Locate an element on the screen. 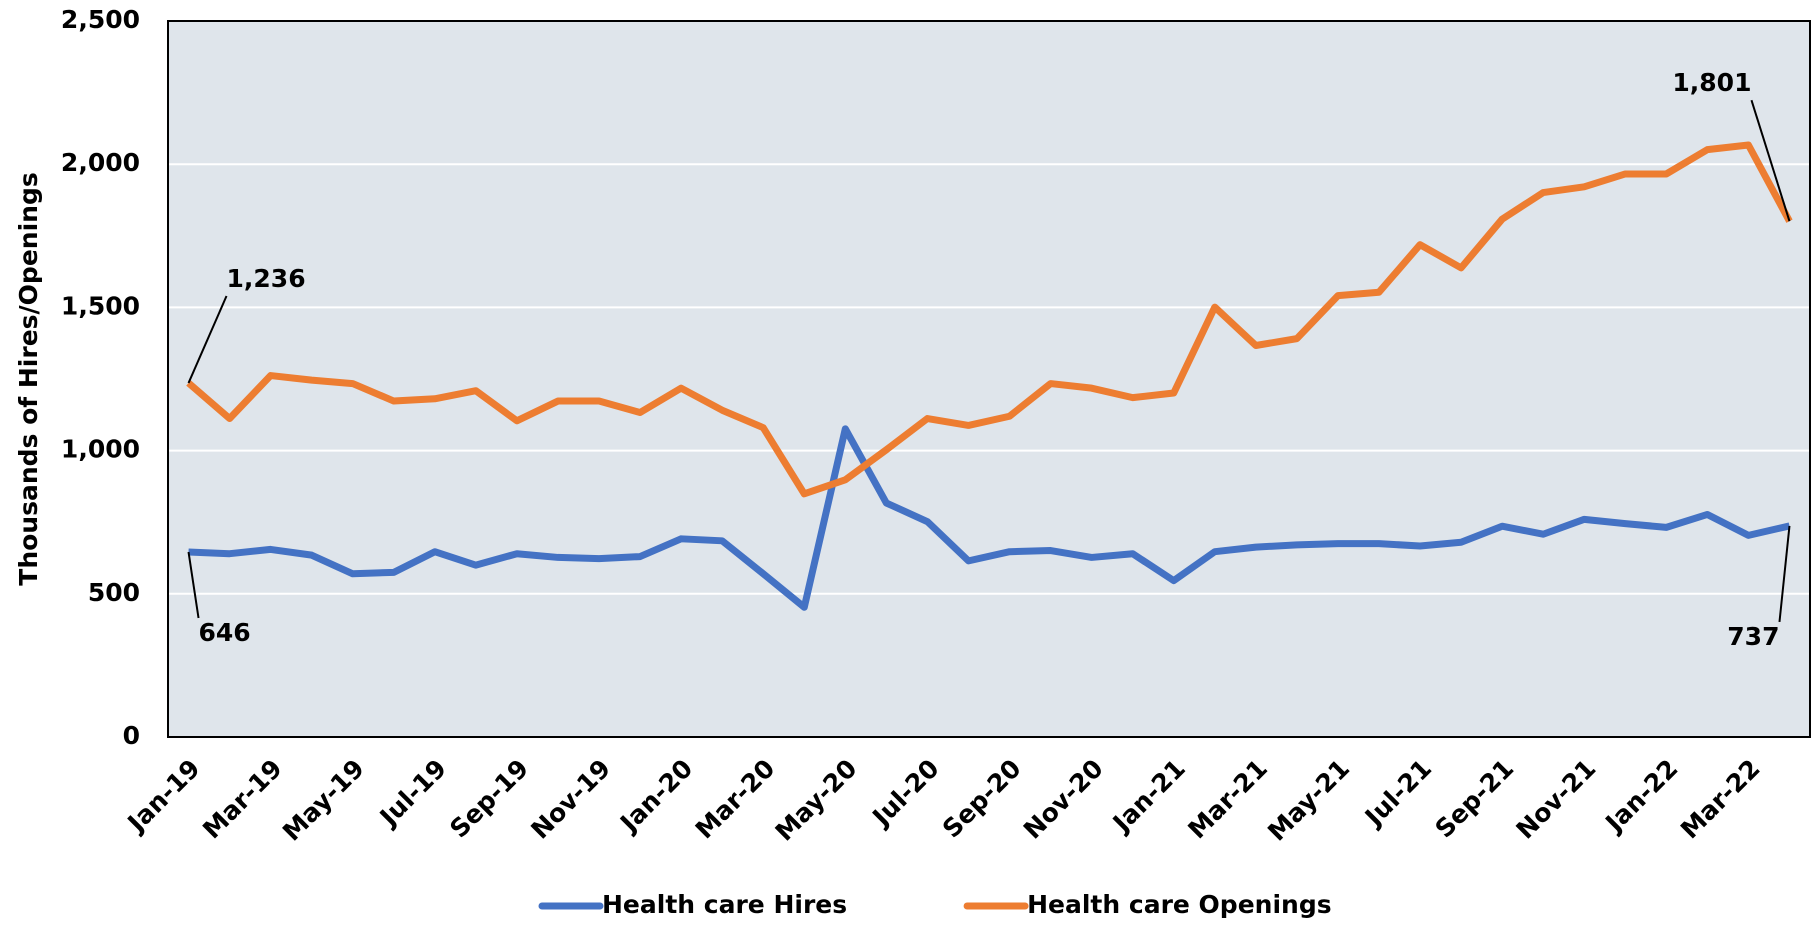 Image resolution: width=1816 pixels, height=927 pixels. y-tick-label: 2,500 is located at coordinates (100, 19).